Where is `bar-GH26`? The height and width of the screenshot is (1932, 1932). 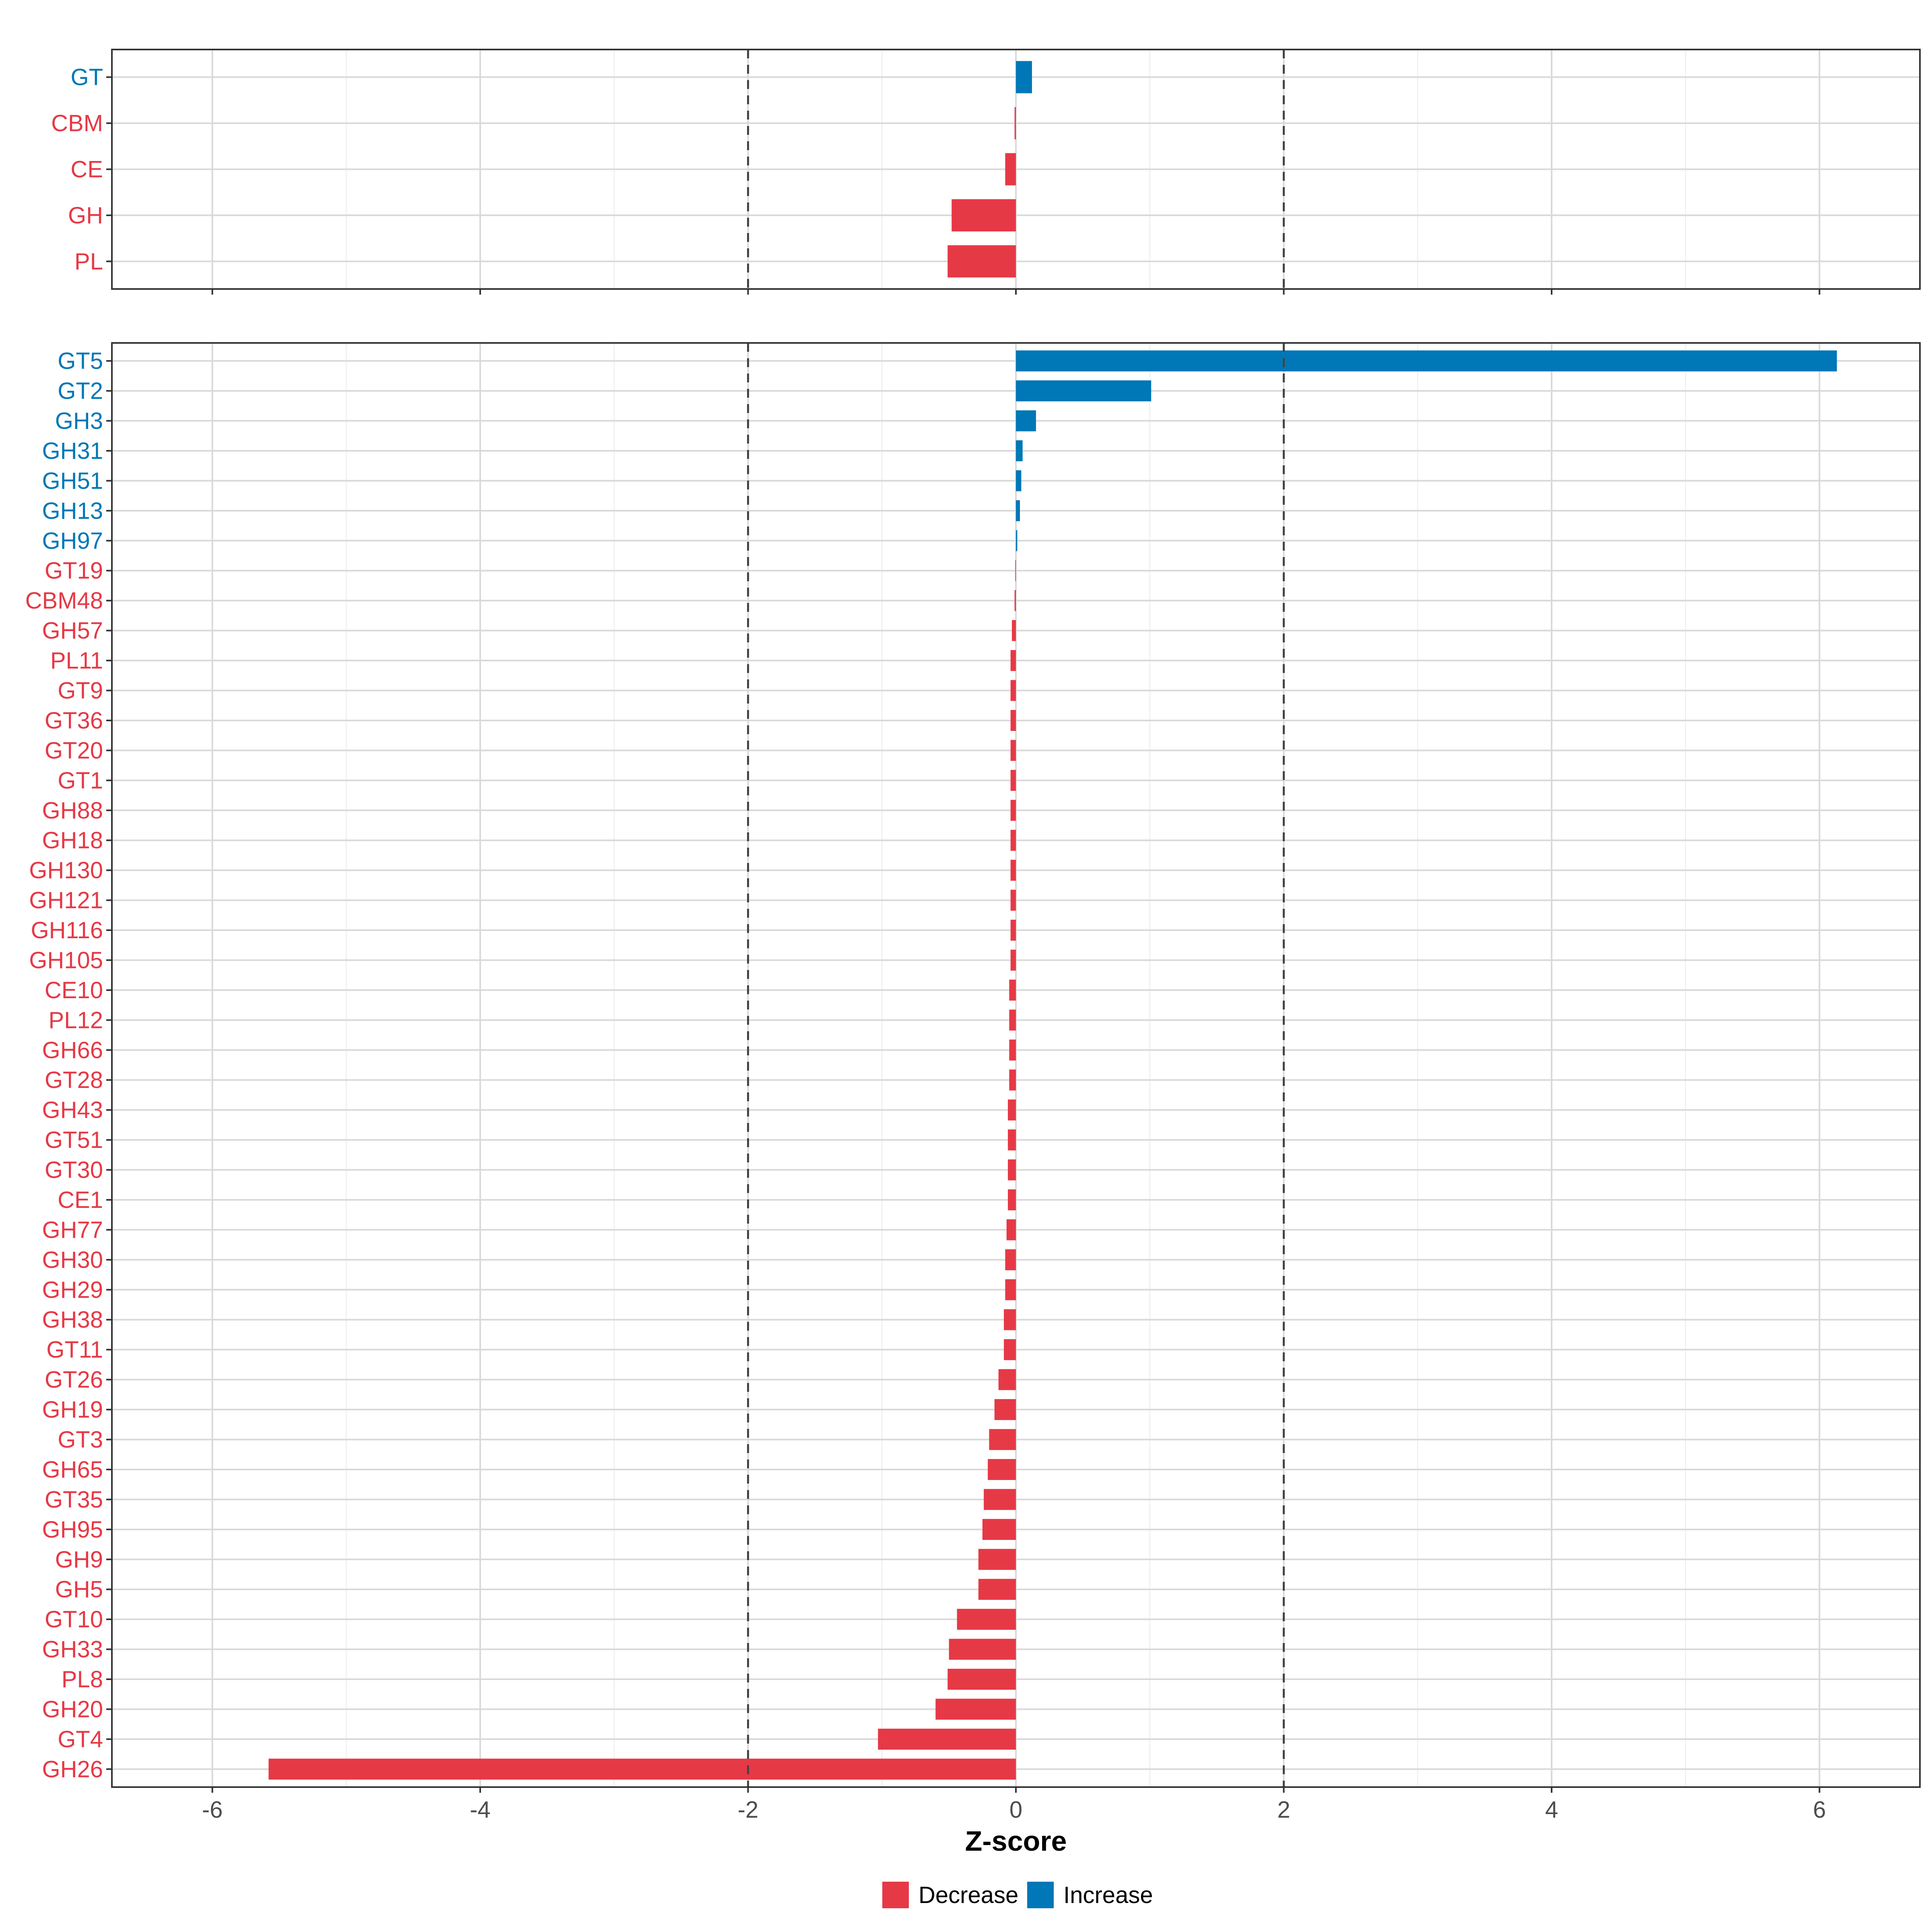 bar-GH26 is located at coordinates (642, 1770).